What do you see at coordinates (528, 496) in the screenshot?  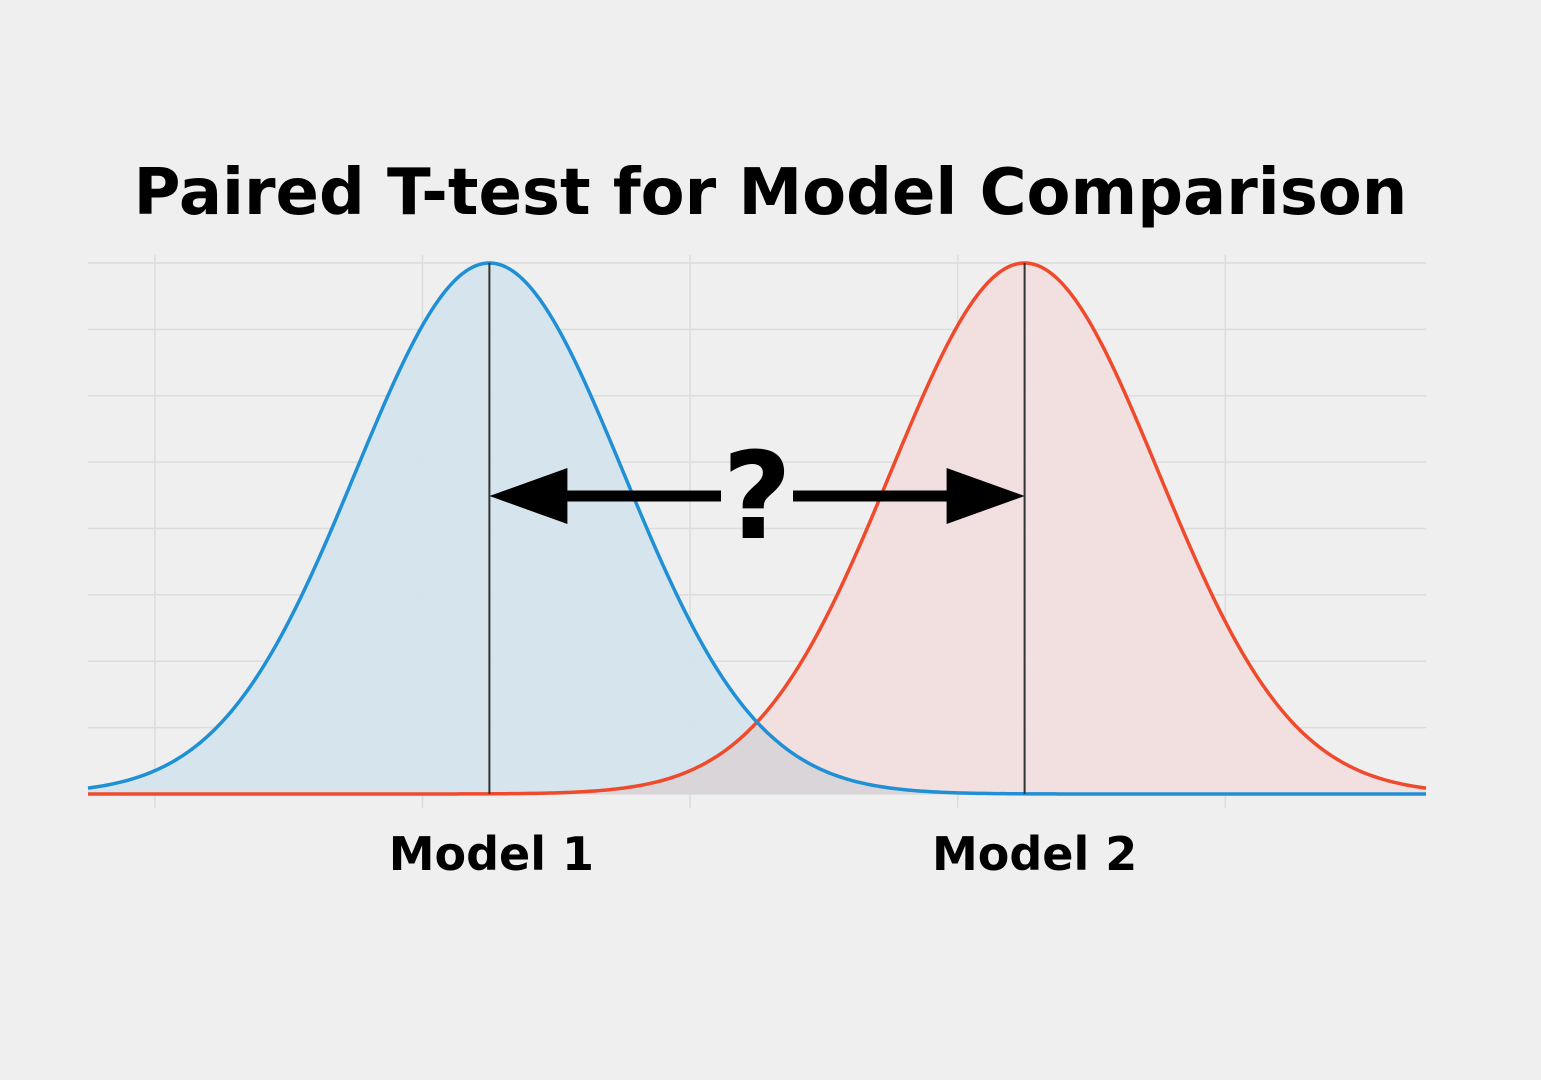 I see `arrowhead-left` at bounding box center [528, 496].